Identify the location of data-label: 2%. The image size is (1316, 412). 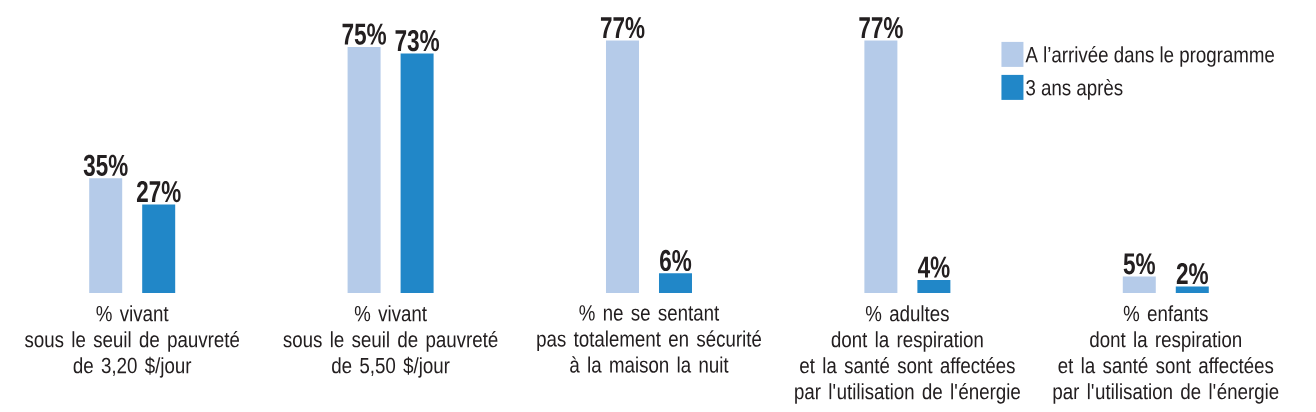
(1192, 274).